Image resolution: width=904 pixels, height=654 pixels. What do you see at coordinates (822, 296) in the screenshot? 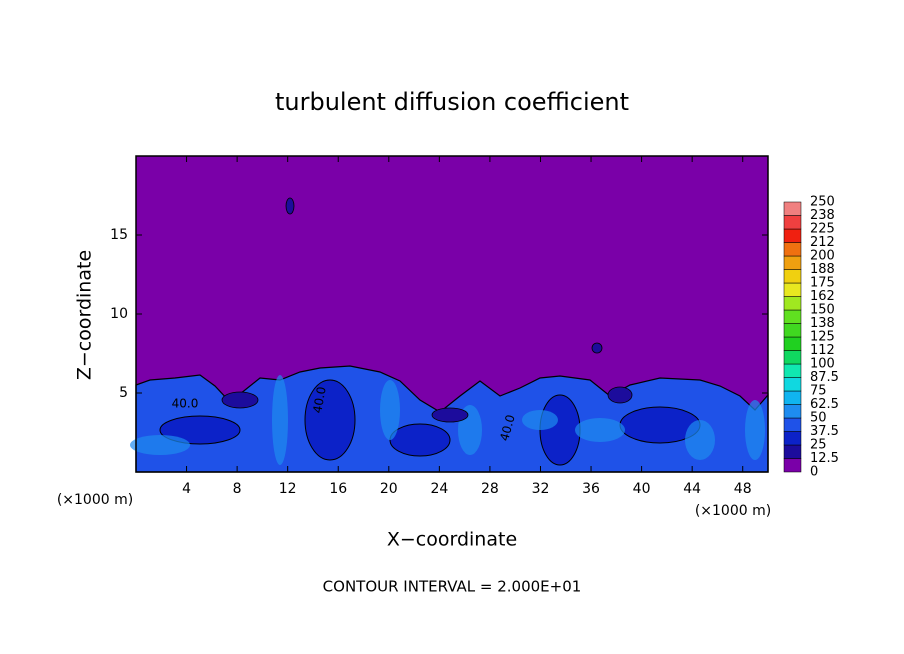
I see `colorbar-label: 162` at bounding box center [822, 296].